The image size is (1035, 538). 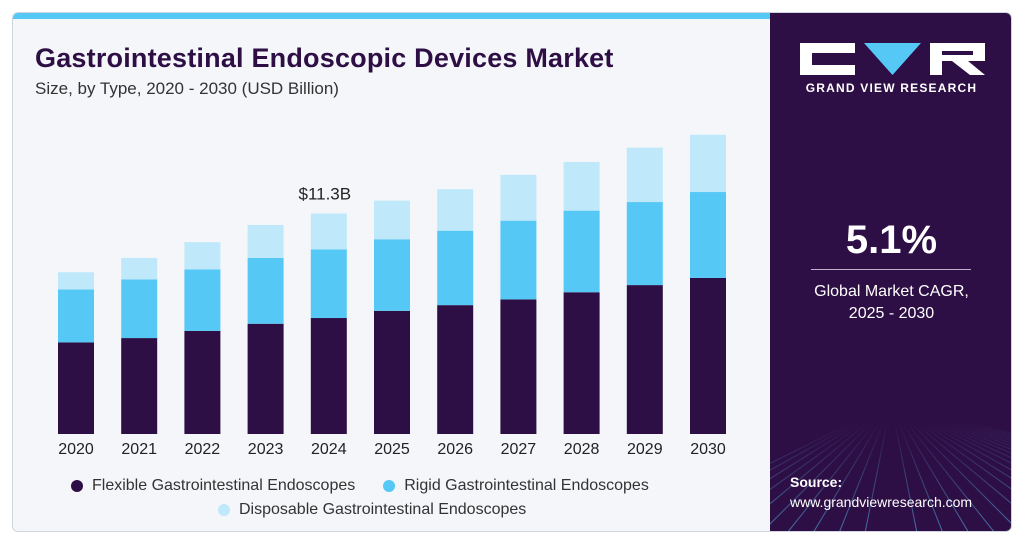 I want to click on x-tick-label: 2024, so click(x=329, y=449).